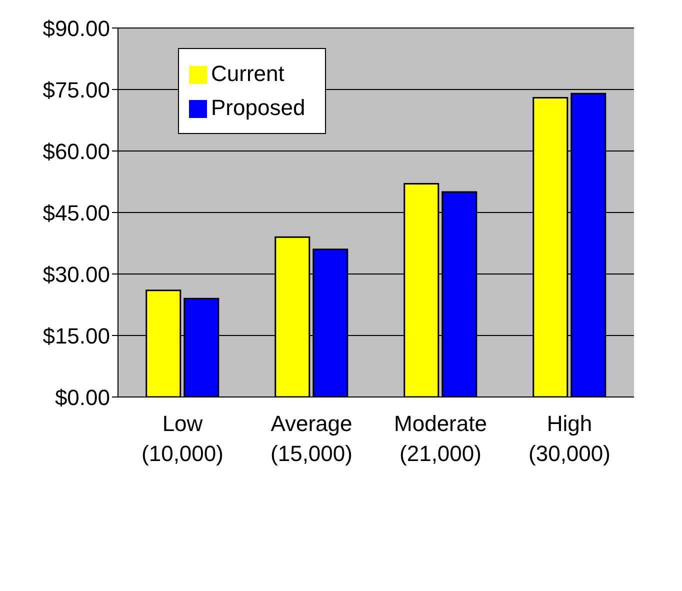 This screenshot has width=682, height=591. Describe the element at coordinates (76, 274) in the screenshot. I see `y-tick-label: $30.00` at that location.